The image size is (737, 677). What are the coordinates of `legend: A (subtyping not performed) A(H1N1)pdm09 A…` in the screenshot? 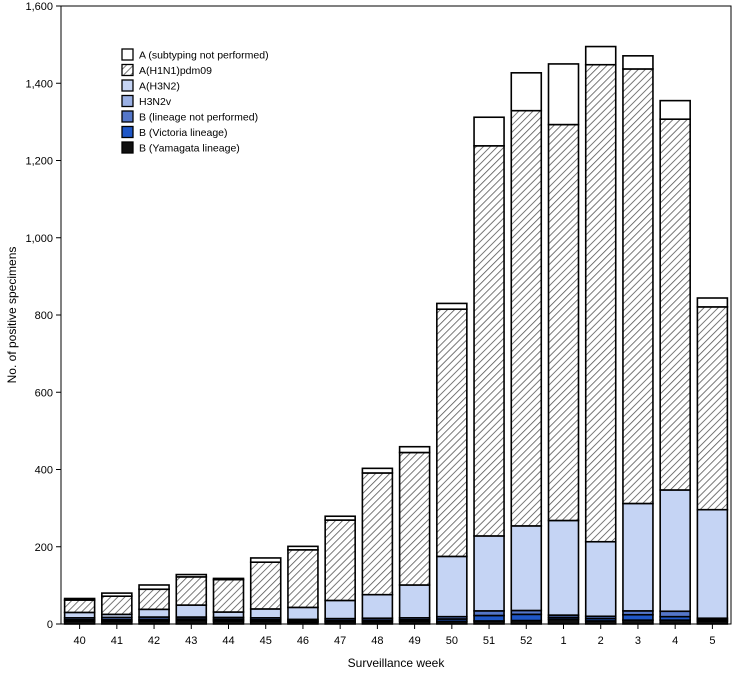 It's located at (195, 101).